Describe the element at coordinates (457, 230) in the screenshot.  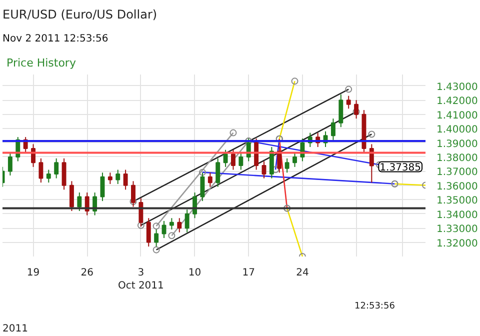
I see `y-tick-label: 1.33000` at that location.